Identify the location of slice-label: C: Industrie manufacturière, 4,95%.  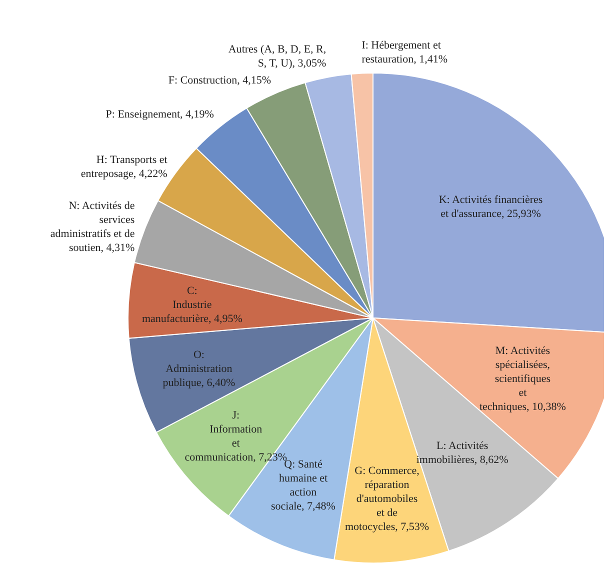
(192, 304).